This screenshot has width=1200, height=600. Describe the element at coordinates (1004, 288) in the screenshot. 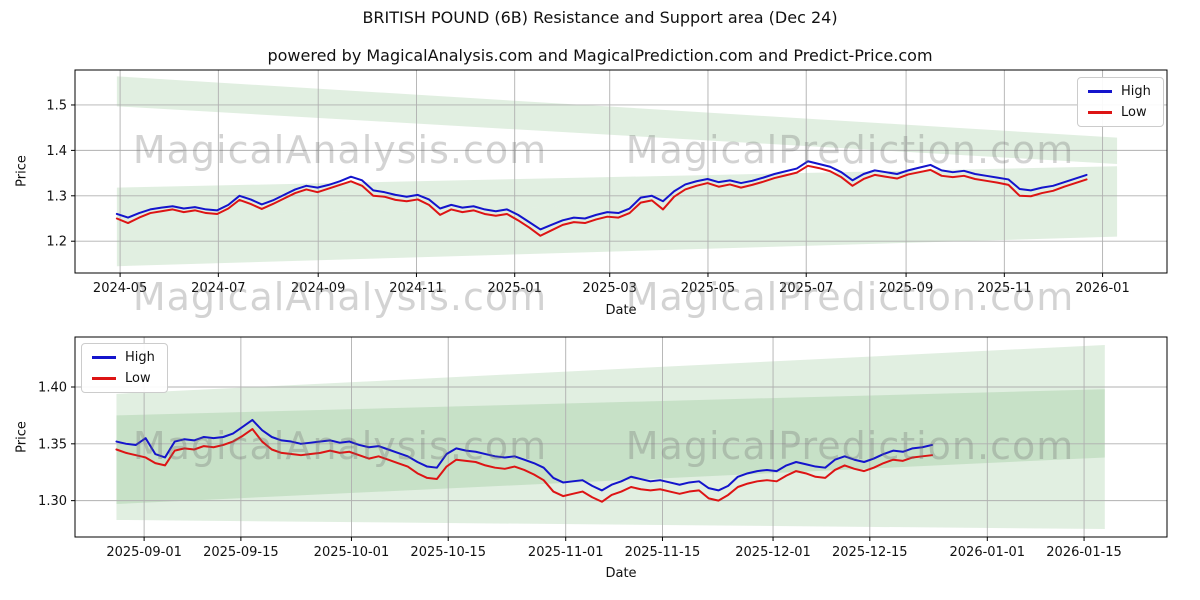

I see `x-tick-label: 2025-11` at that location.